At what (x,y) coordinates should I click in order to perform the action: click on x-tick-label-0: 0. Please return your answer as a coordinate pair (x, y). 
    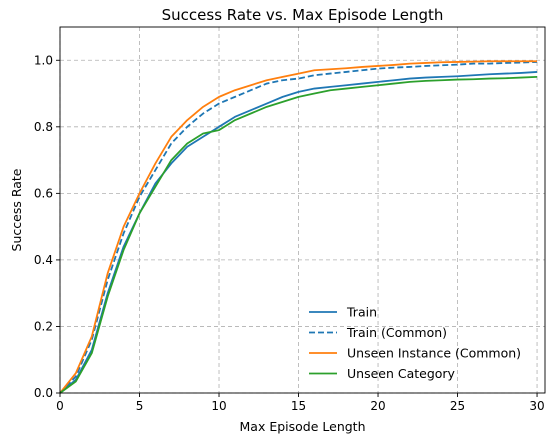
    Looking at the image, I should click on (60, 406).